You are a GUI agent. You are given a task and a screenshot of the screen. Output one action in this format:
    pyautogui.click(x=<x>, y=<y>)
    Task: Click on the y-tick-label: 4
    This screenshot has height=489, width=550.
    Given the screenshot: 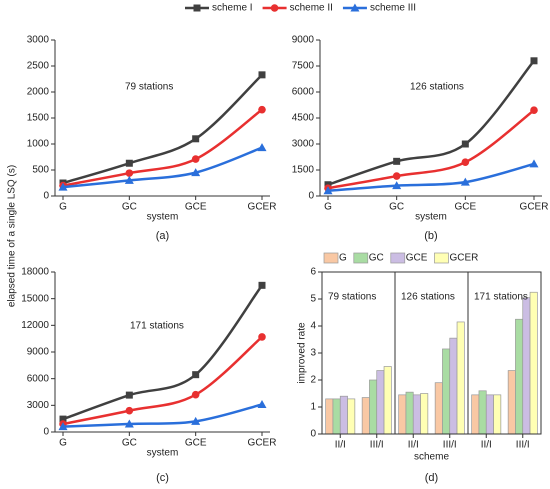 What is the action you would take?
    pyautogui.click(x=313, y=326)
    